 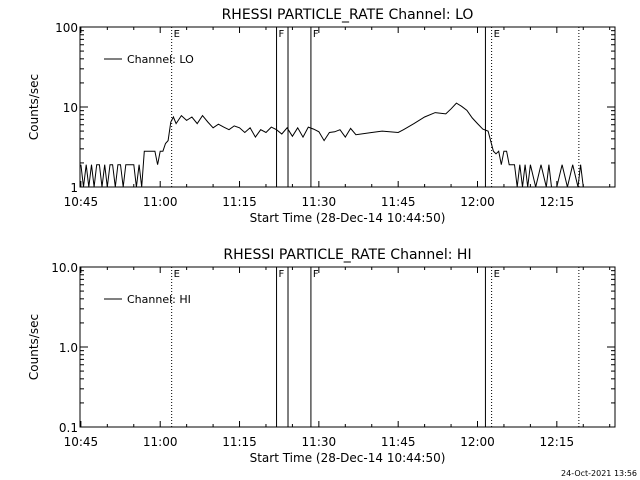 I want to click on y-tick-label: 10.0, so click(x=64, y=268).